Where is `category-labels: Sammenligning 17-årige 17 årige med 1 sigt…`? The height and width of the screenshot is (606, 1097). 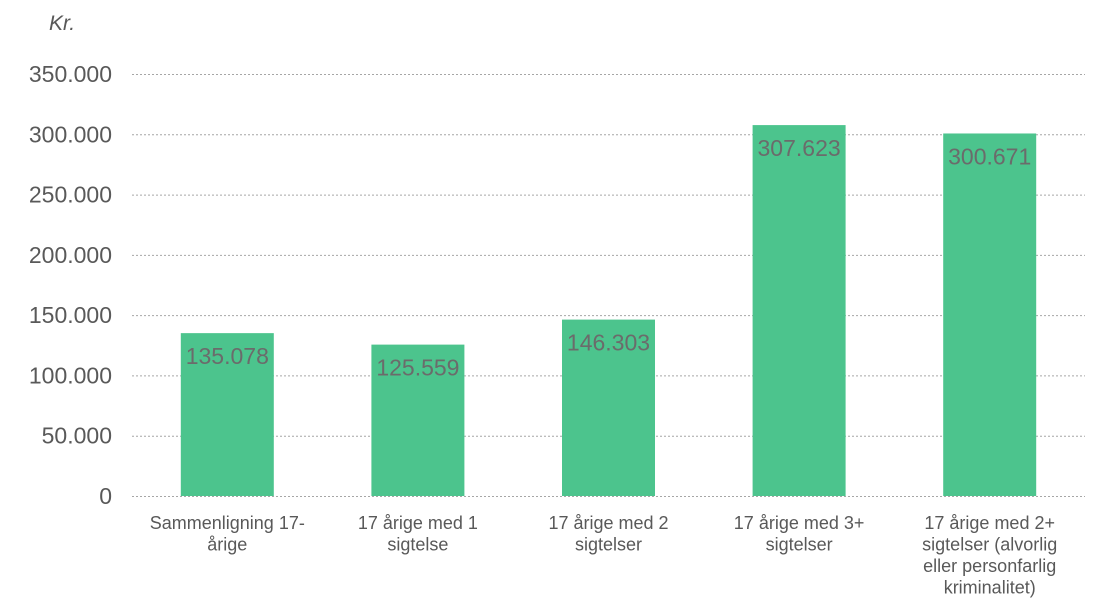 category-labels: Sammenligning 17-årige 17 årige med 1 sigt… is located at coordinates (603, 555).